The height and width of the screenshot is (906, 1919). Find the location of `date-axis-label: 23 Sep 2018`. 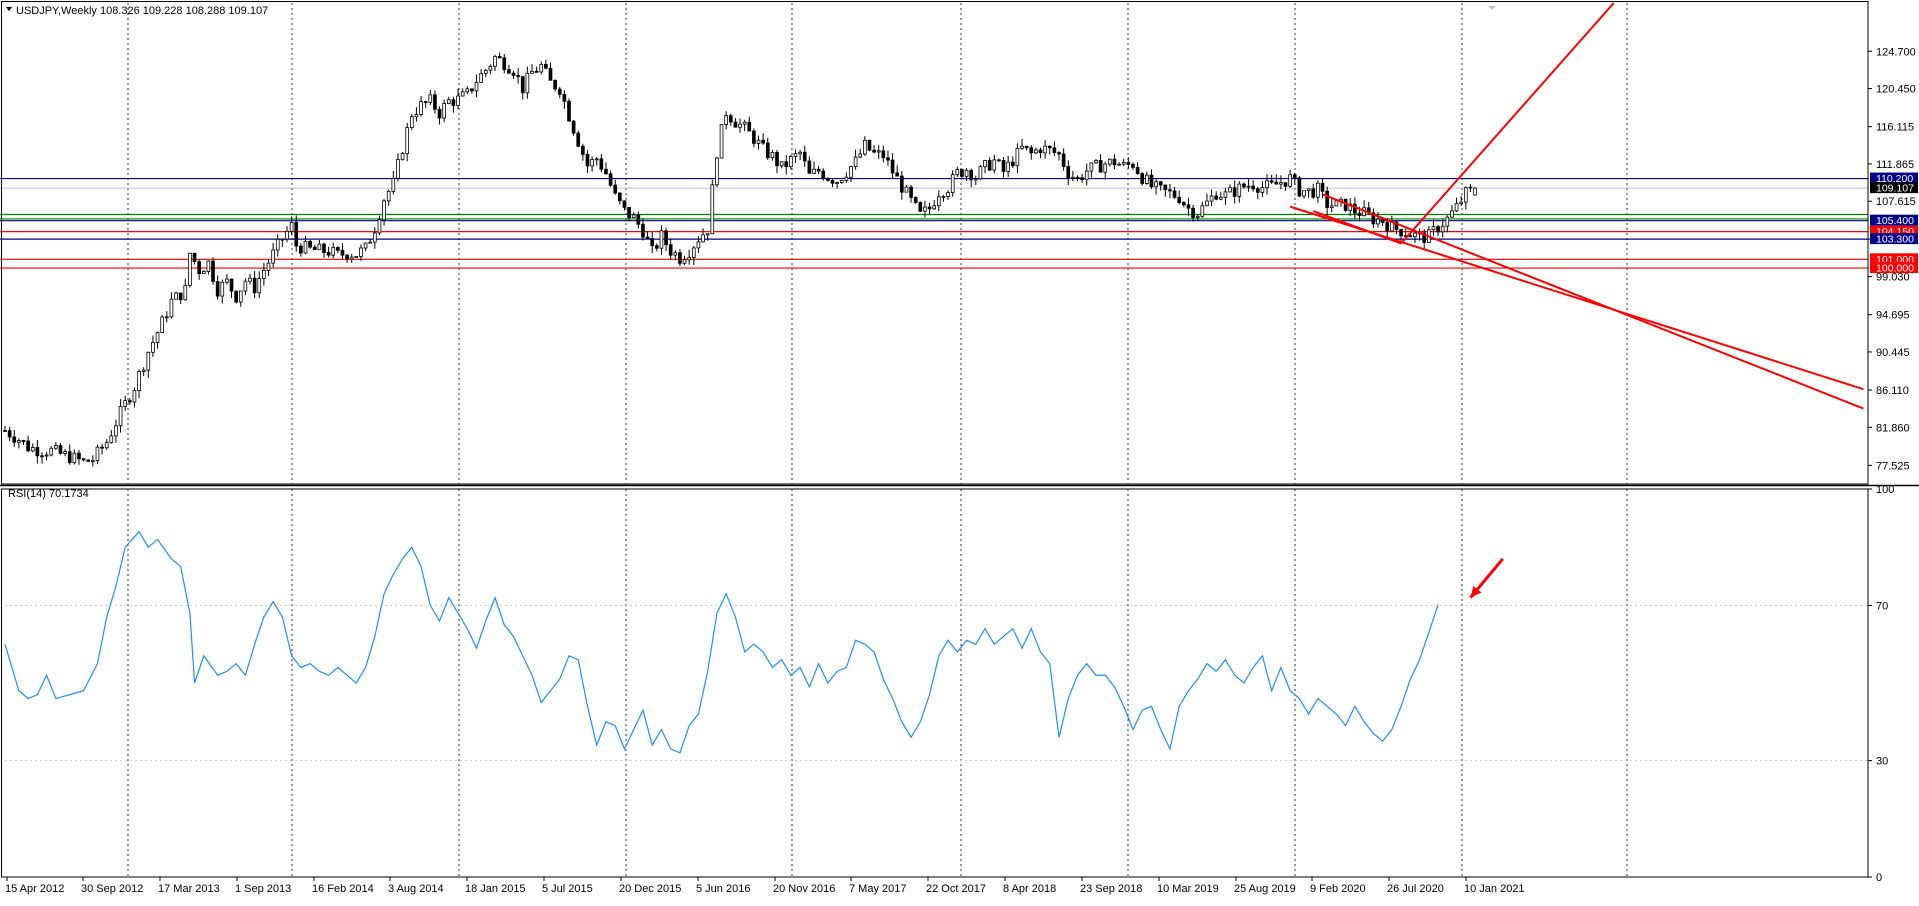

date-axis-label: 23 Sep 2018 is located at coordinates (1111, 889).